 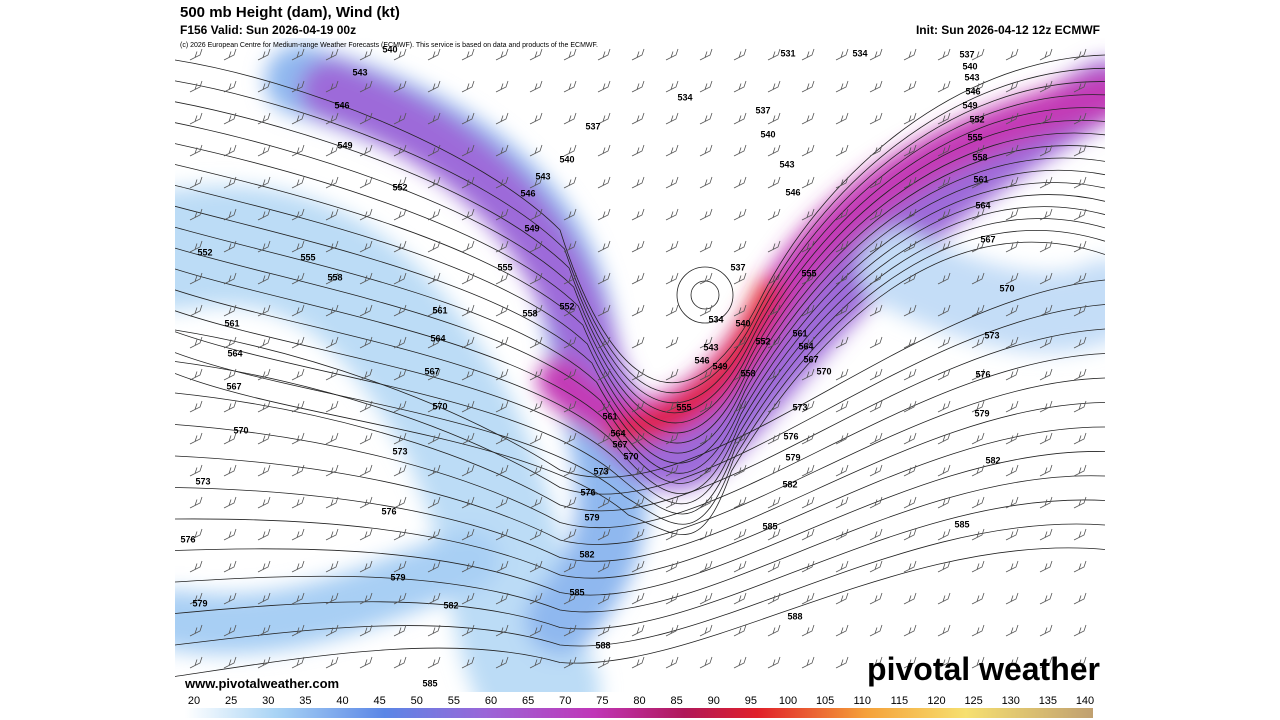 I want to click on contour-label: 567, so click(x=431, y=371).